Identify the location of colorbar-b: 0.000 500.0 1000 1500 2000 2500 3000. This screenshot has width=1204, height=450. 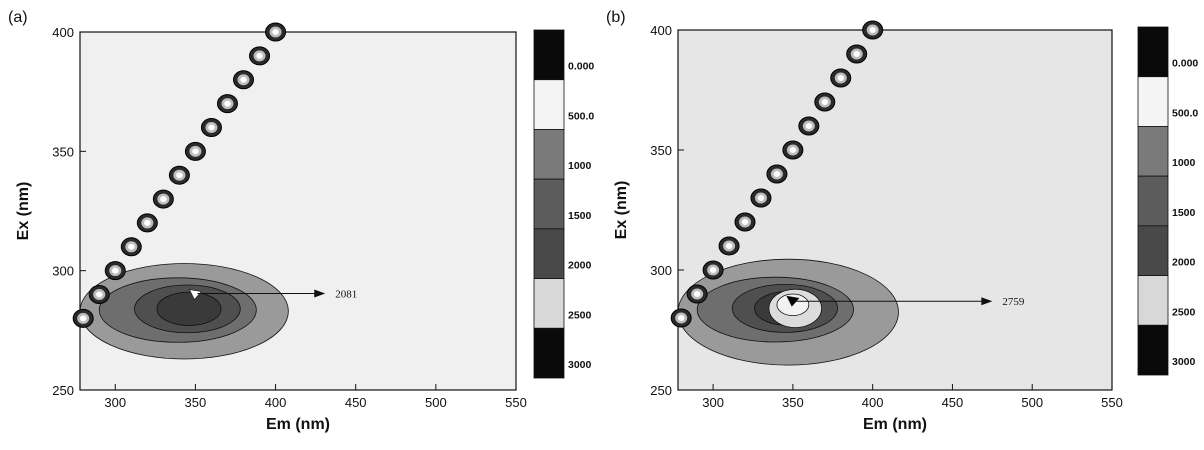
(1167, 201).